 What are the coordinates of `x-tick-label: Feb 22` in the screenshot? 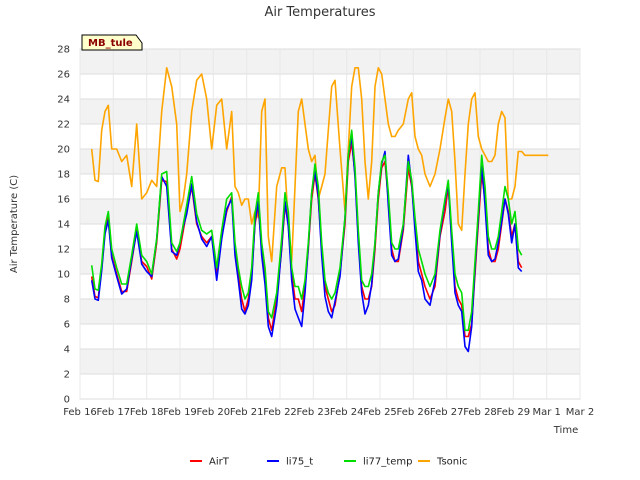 It's located at (280, 412).